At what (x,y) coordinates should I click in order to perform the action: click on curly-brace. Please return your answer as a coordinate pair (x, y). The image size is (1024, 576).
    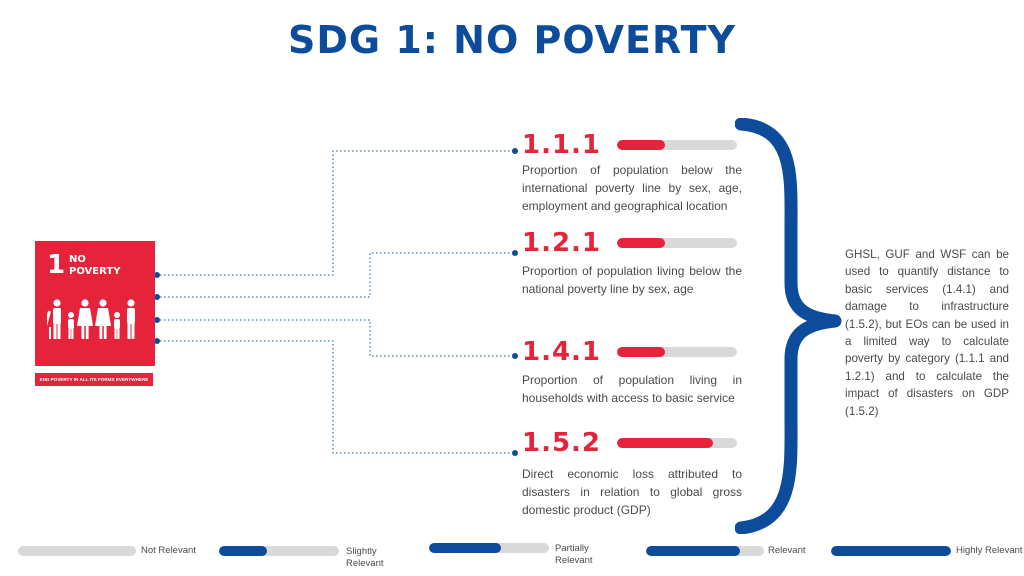
    Looking at the image, I should click on (788, 326).